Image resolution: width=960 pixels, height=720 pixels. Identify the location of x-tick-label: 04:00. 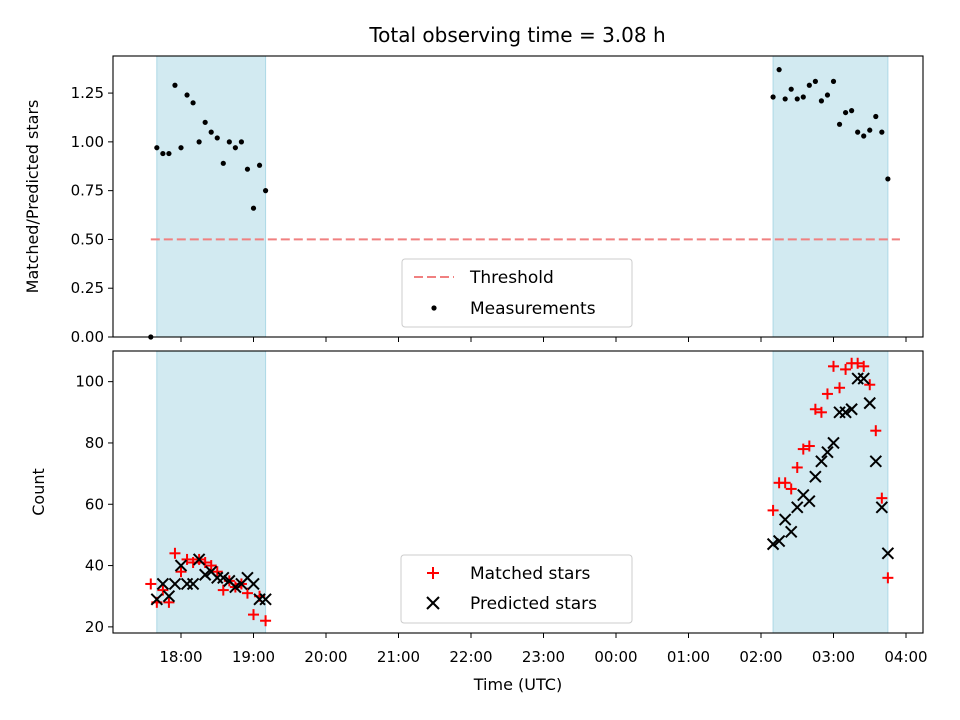
(905, 657).